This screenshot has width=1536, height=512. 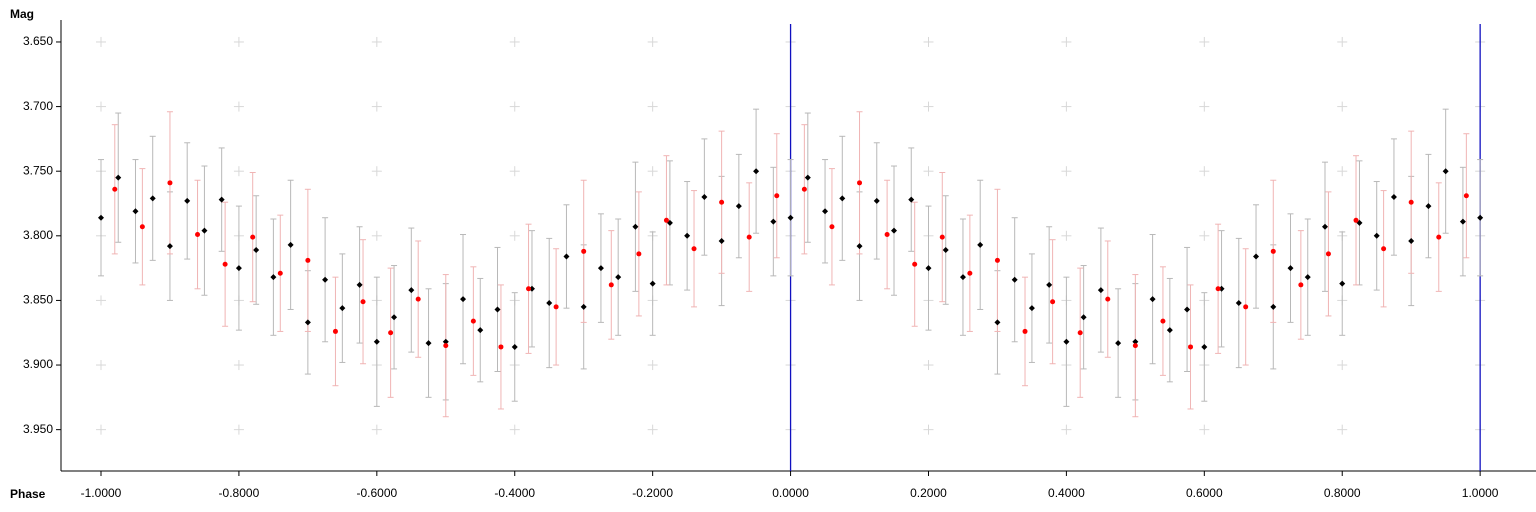 I want to click on y-tick-label: 3.800, so click(x=38, y=235).